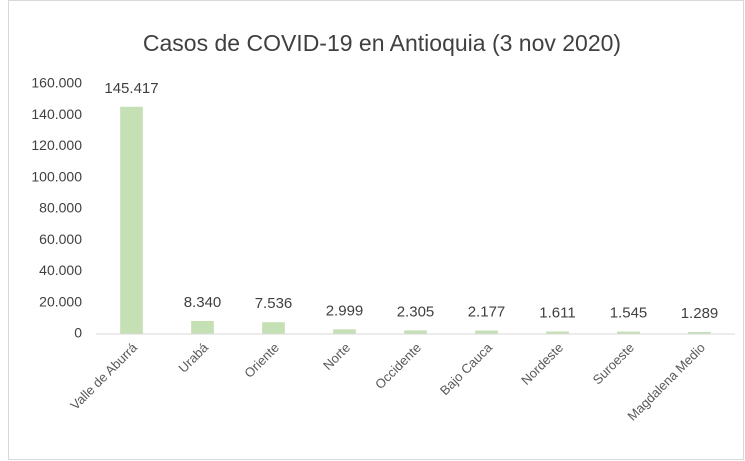 This screenshot has height=461, width=745. Describe the element at coordinates (60, 270) in the screenshot. I see `y-tick-label: 40.000` at that location.